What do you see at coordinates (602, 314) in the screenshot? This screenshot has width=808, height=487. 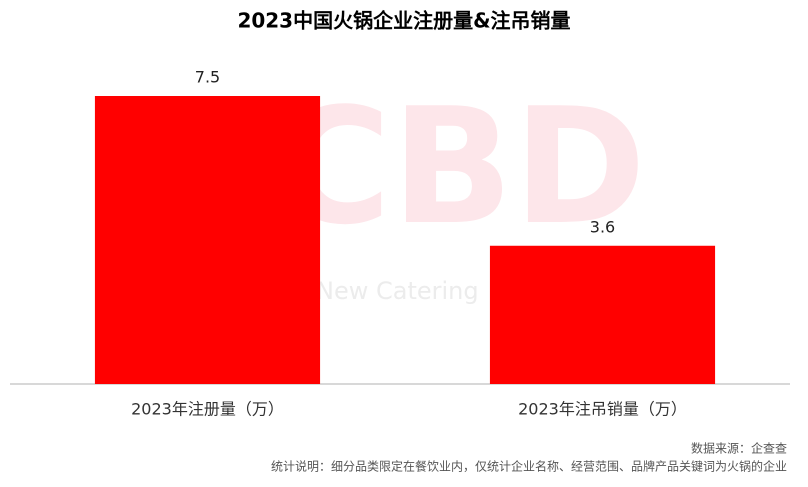 I see `bar` at bounding box center [602, 314].